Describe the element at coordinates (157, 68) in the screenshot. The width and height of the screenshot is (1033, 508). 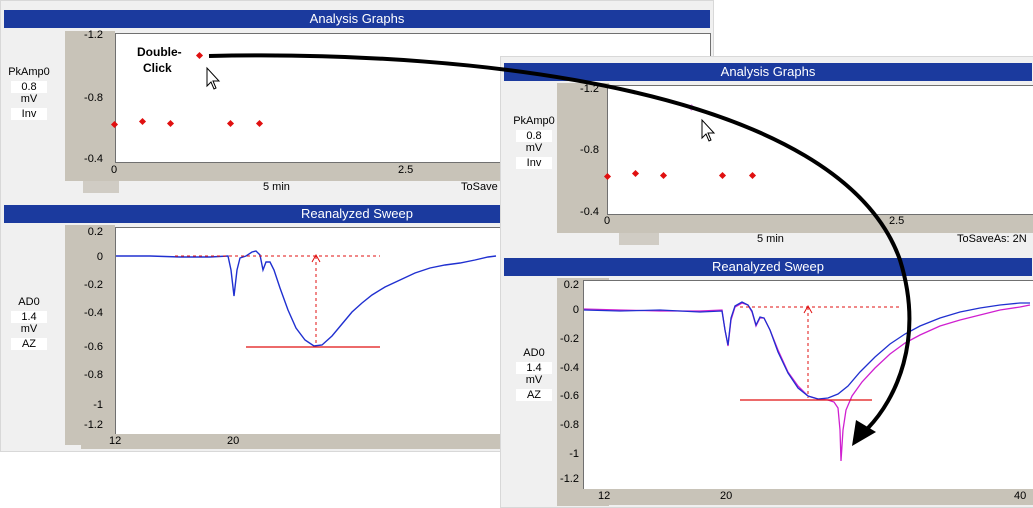
I see `callout-line: Click` at that location.